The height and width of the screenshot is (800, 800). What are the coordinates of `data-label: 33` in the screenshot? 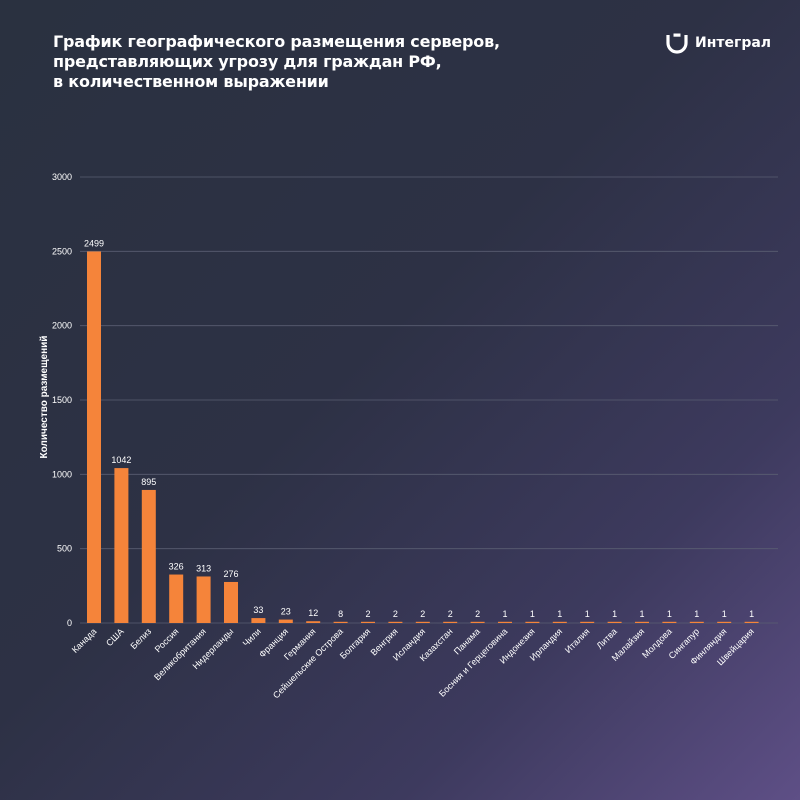 It's located at (258, 610).